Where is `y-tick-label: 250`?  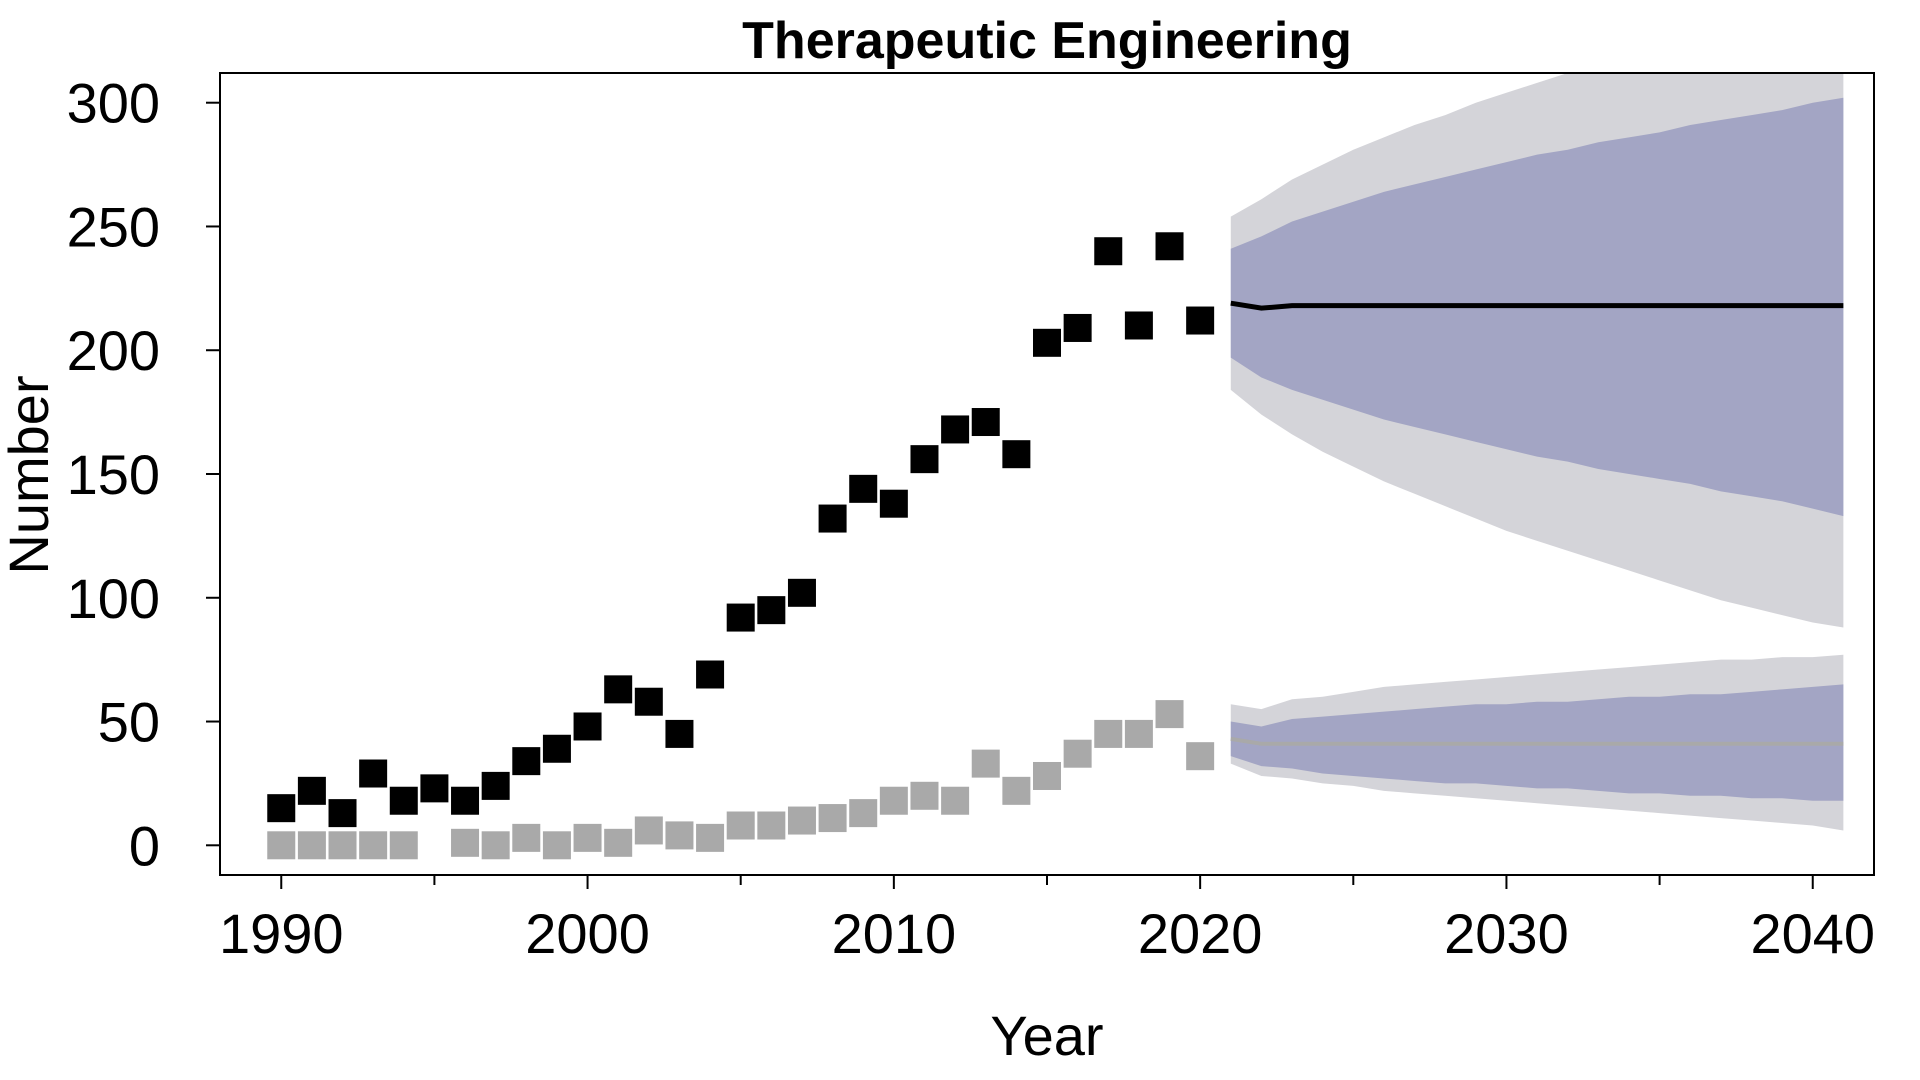 y-tick-label: 250 is located at coordinates (113, 226).